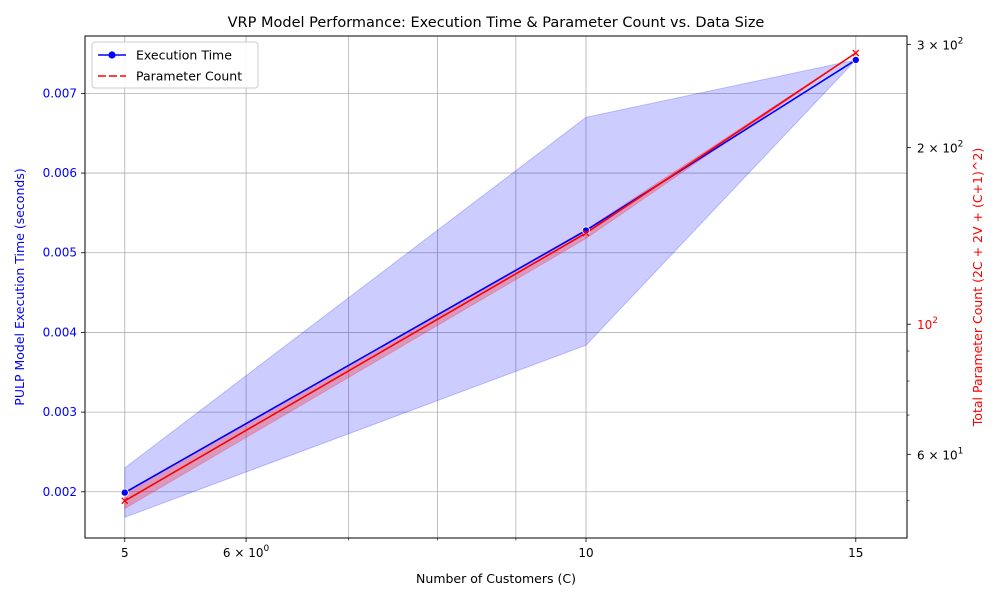  Describe the element at coordinates (935, 269) in the screenshot. I see `right-y-axis: 6 × 101 102 2 × 102 3 × 102` at that location.